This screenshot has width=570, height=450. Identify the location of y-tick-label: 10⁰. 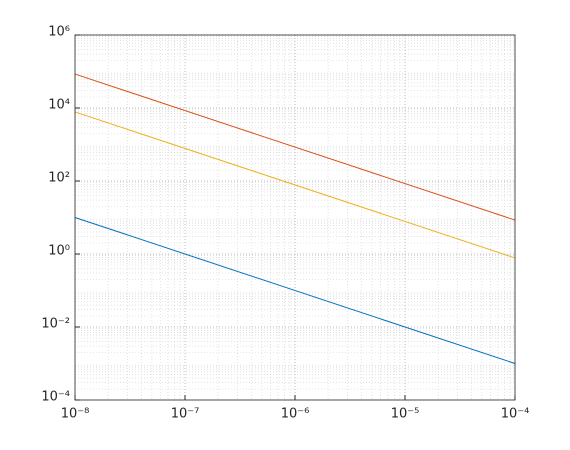
(59, 251).